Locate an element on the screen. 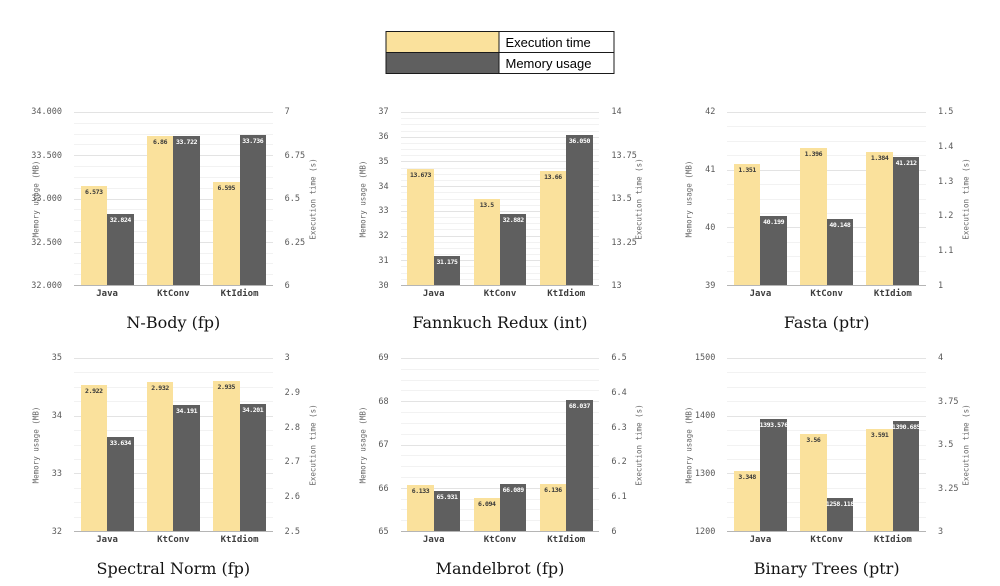 This screenshot has width=1000, height=586. left-axis-tick: 1200 is located at coordinates (705, 532).